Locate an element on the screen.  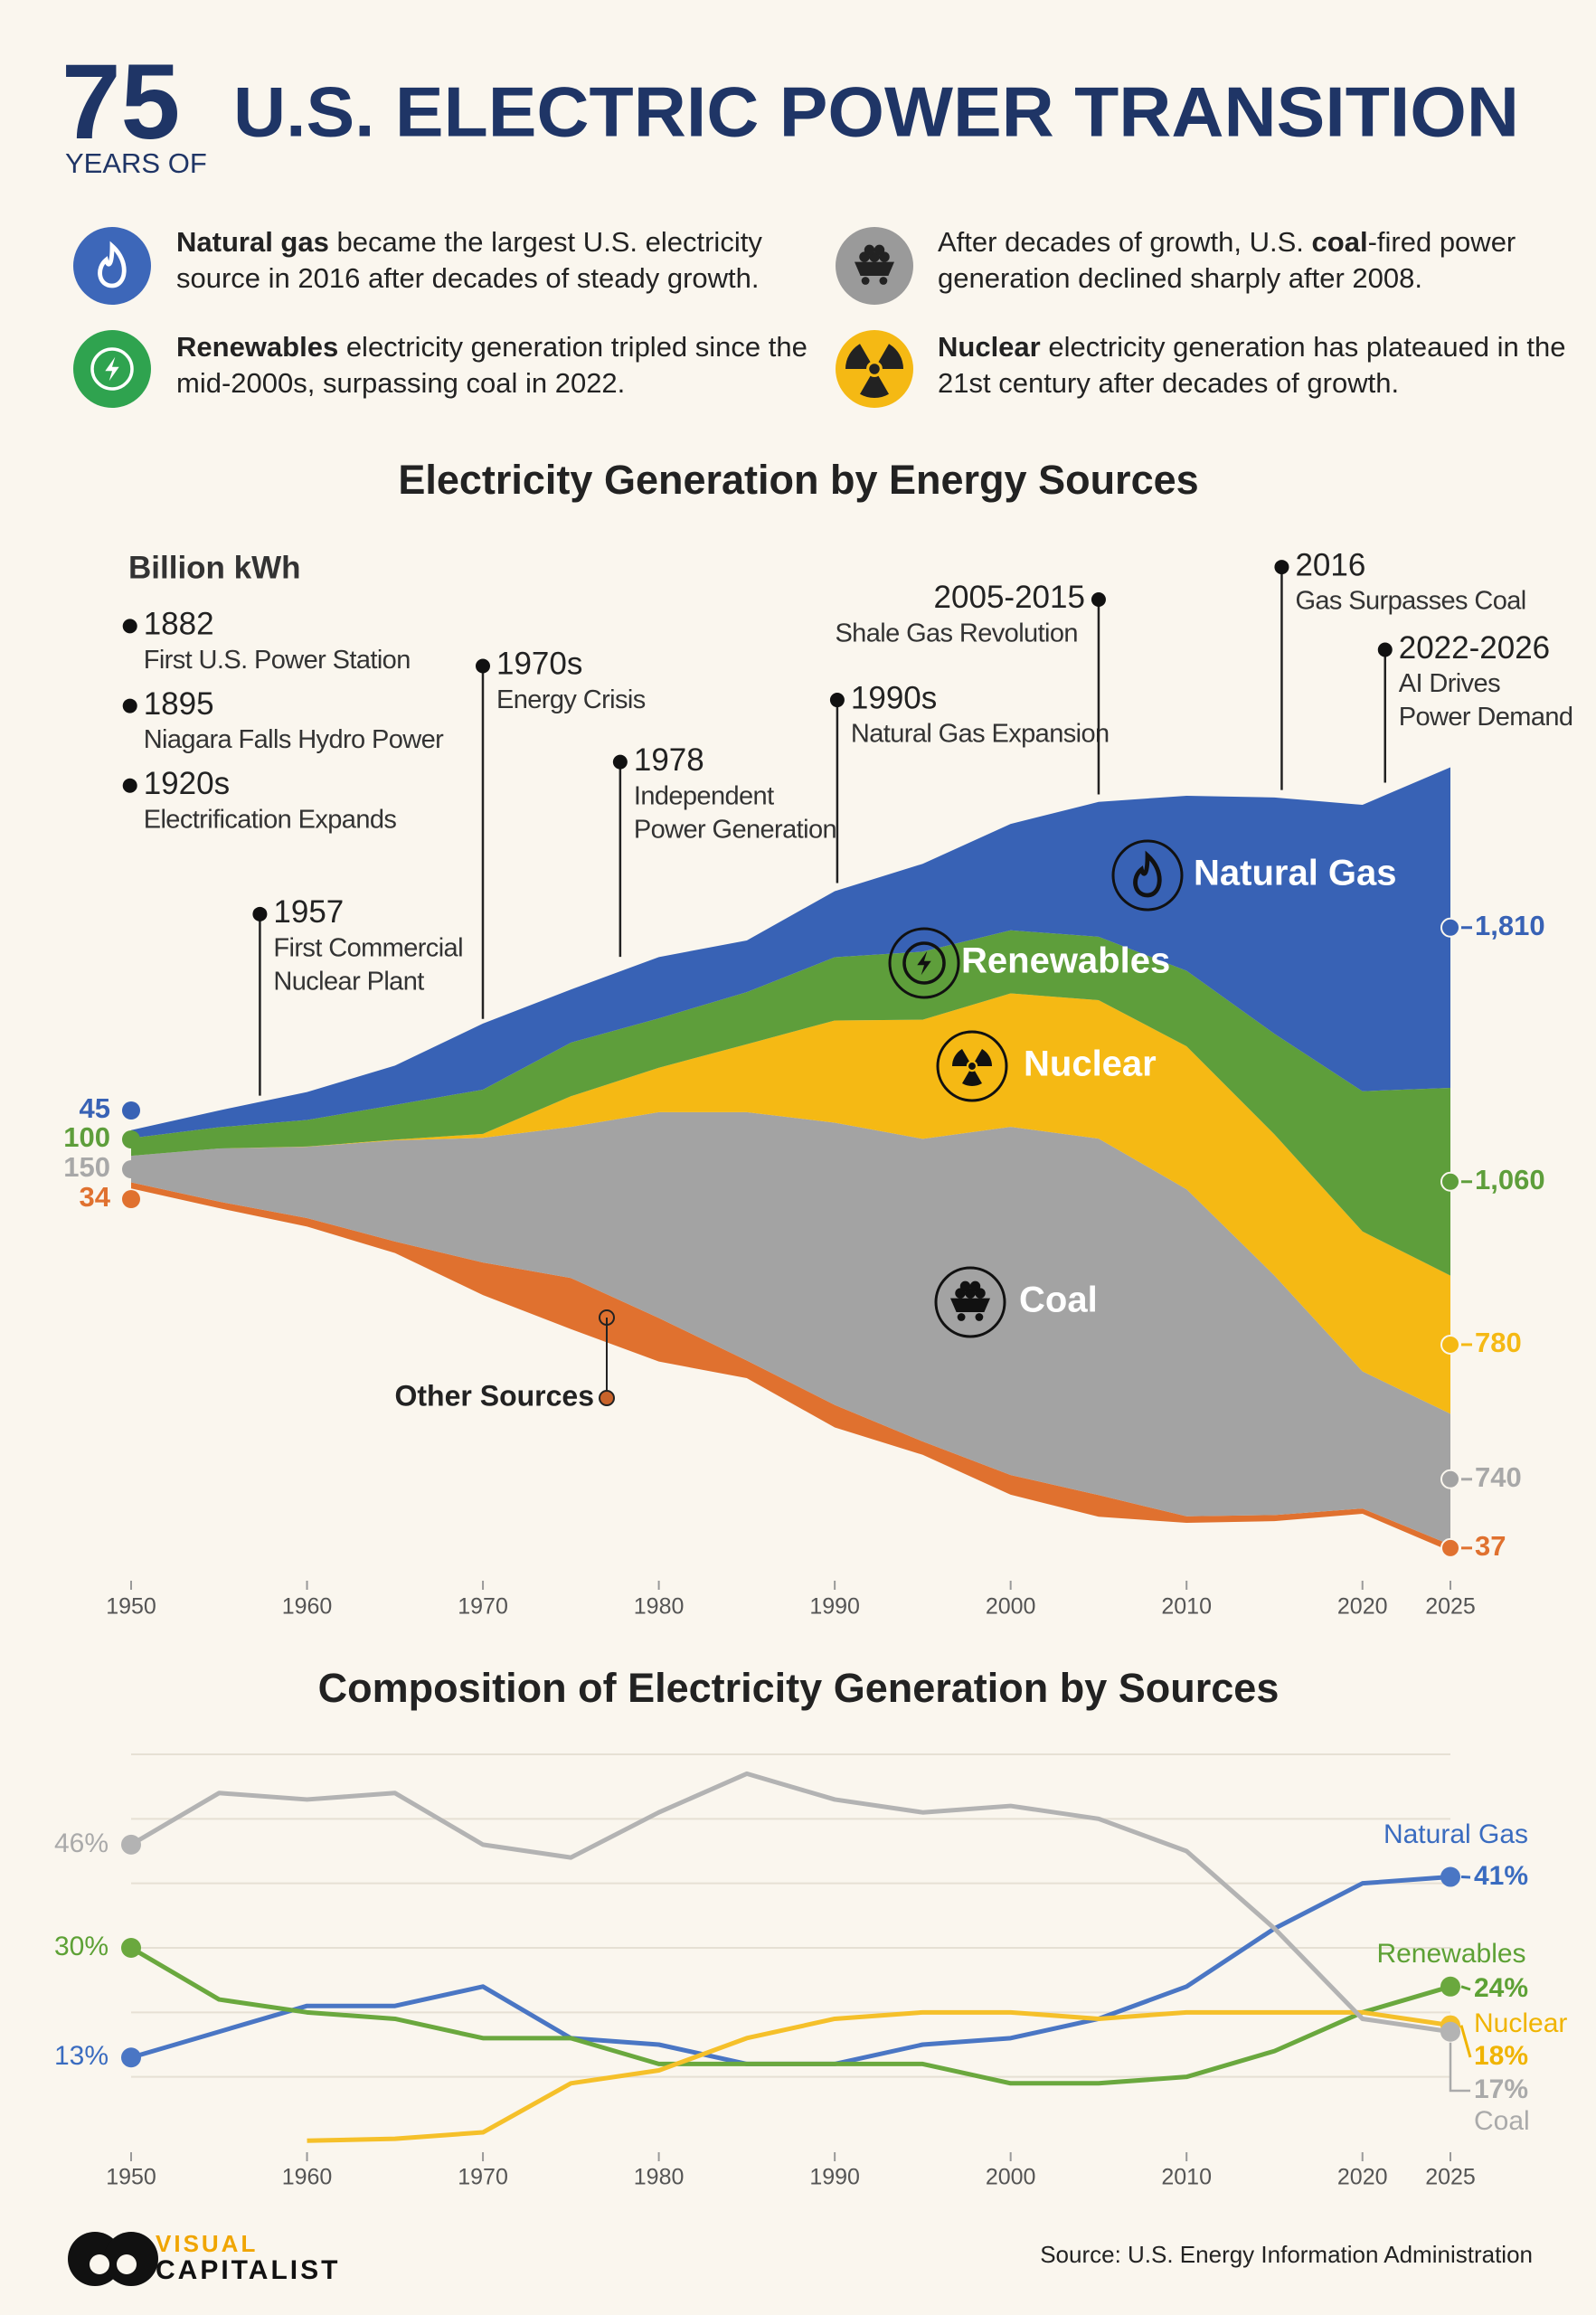
icon-bolt is located at coordinates (112, 369).